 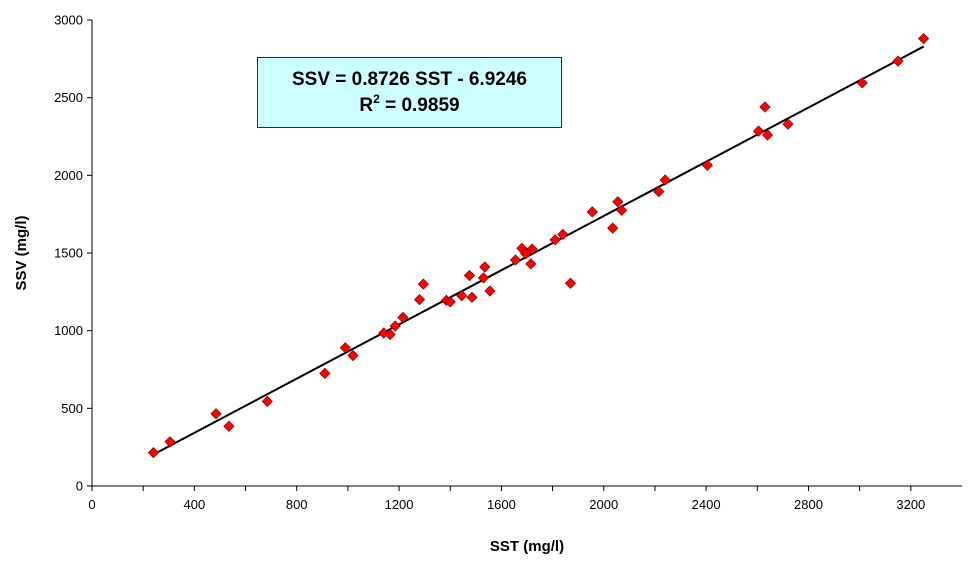 What do you see at coordinates (527, 546) in the screenshot?
I see `x-axis-title: SST (mg/l)` at bounding box center [527, 546].